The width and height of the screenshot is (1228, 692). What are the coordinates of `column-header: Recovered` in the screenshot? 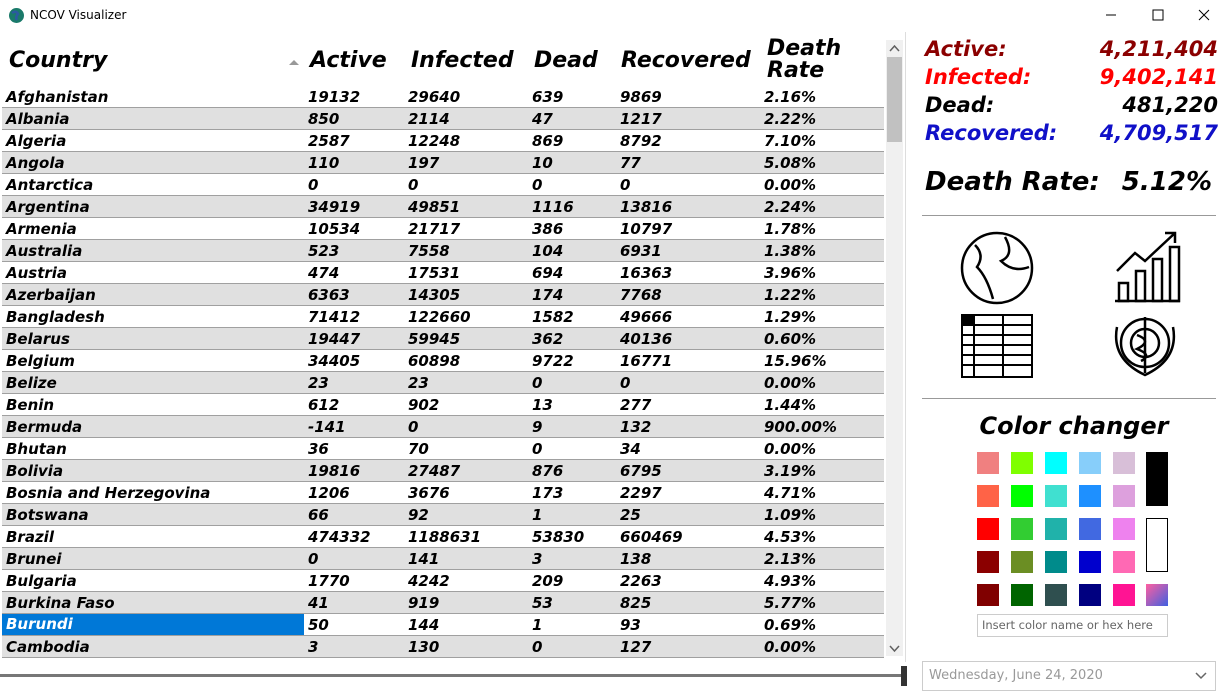 It's located at (686, 60).